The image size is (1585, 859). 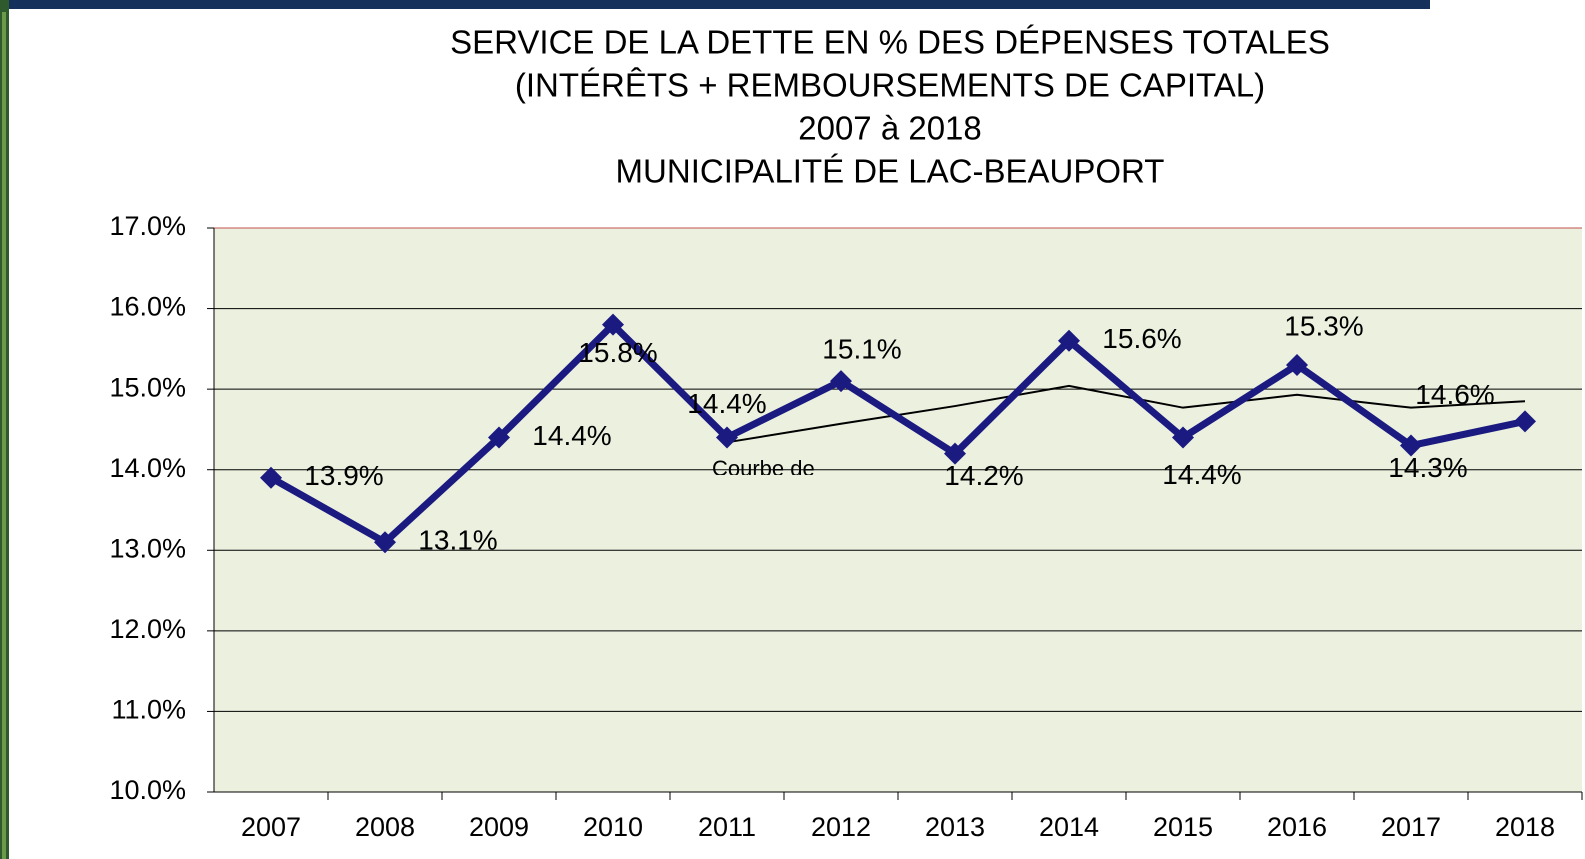 What do you see at coordinates (147, 226) in the screenshot?
I see `y-tick-label: 17.0%` at bounding box center [147, 226].